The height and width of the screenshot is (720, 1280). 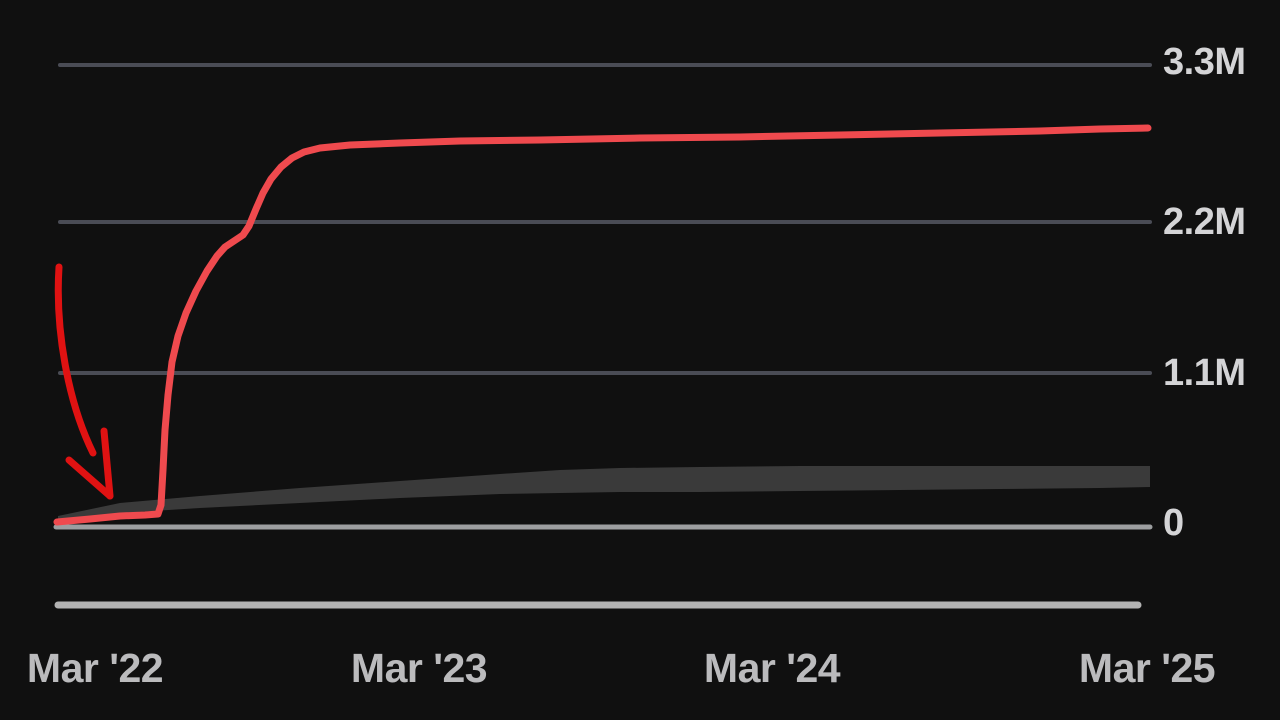 What do you see at coordinates (1204, 222) in the screenshot?
I see `y-tick-label-2-2m: 2.2M` at bounding box center [1204, 222].